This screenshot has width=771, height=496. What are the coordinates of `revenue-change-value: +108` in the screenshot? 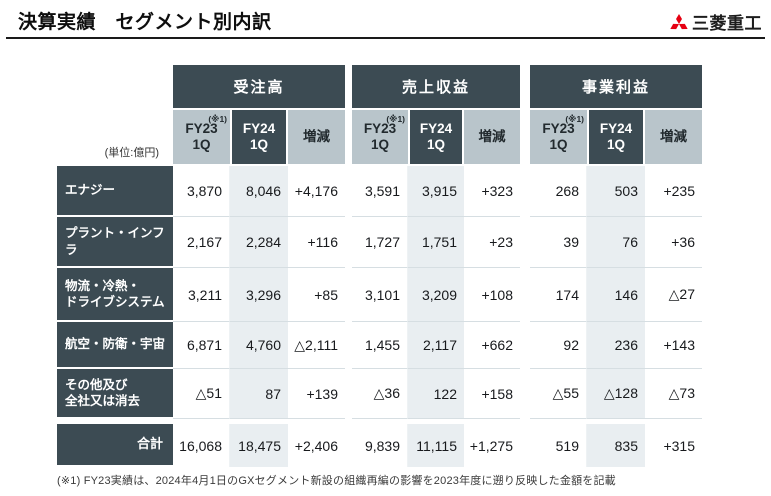 It's located at (492, 295).